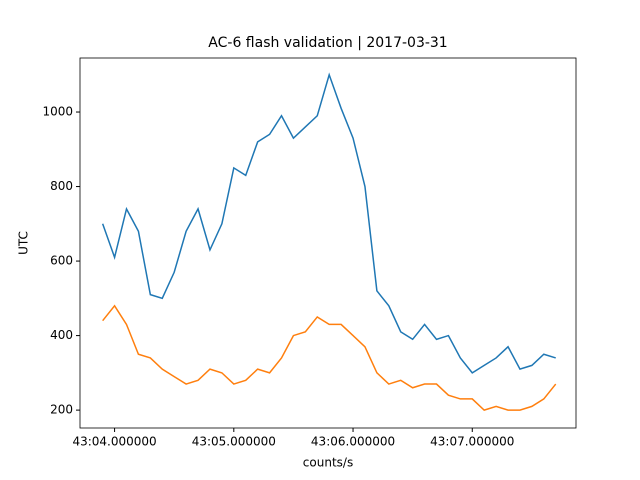  Describe the element at coordinates (57, 112) in the screenshot. I see `y-tick-label: 1000` at that location.